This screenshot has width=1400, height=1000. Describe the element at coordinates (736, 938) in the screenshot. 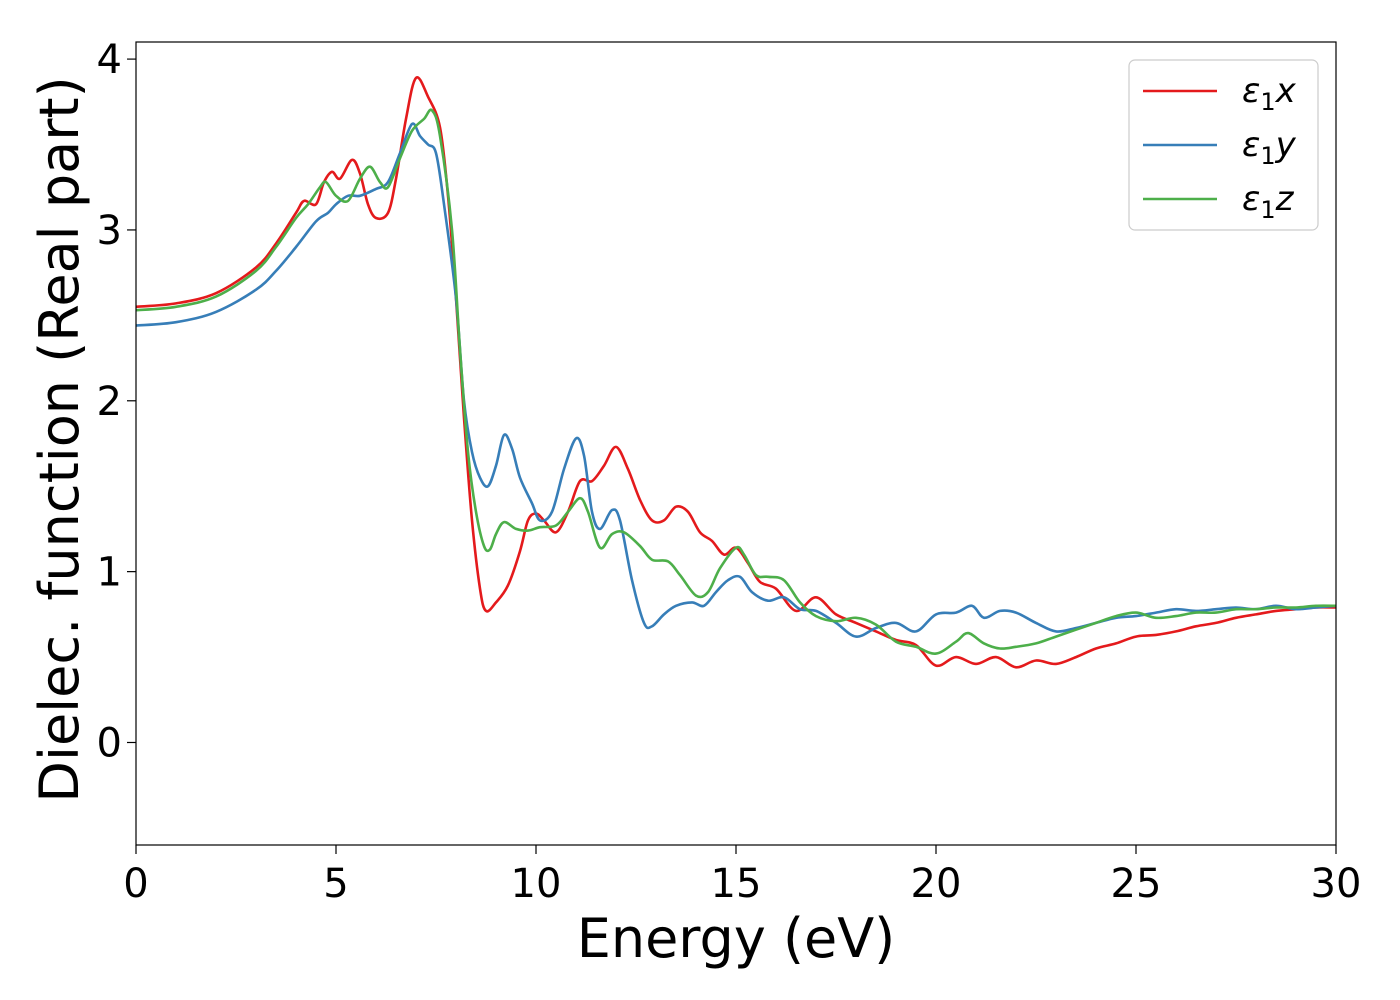

I see `x-axis-title: Energy (eV)` at that location.